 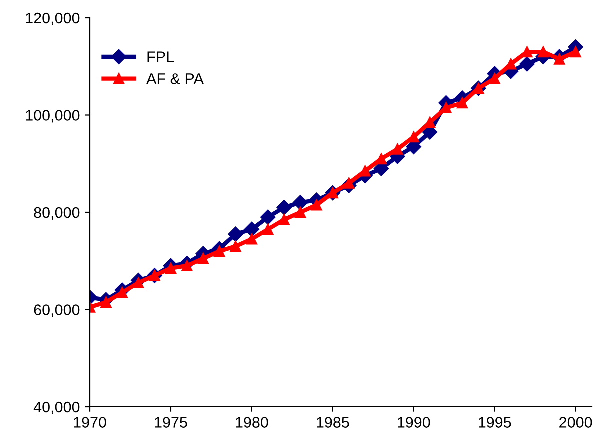 What do you see at coordinates (175, 79) in the screenshot?
I see `legend-label: AF & PA` at bounding box center [175, 79].